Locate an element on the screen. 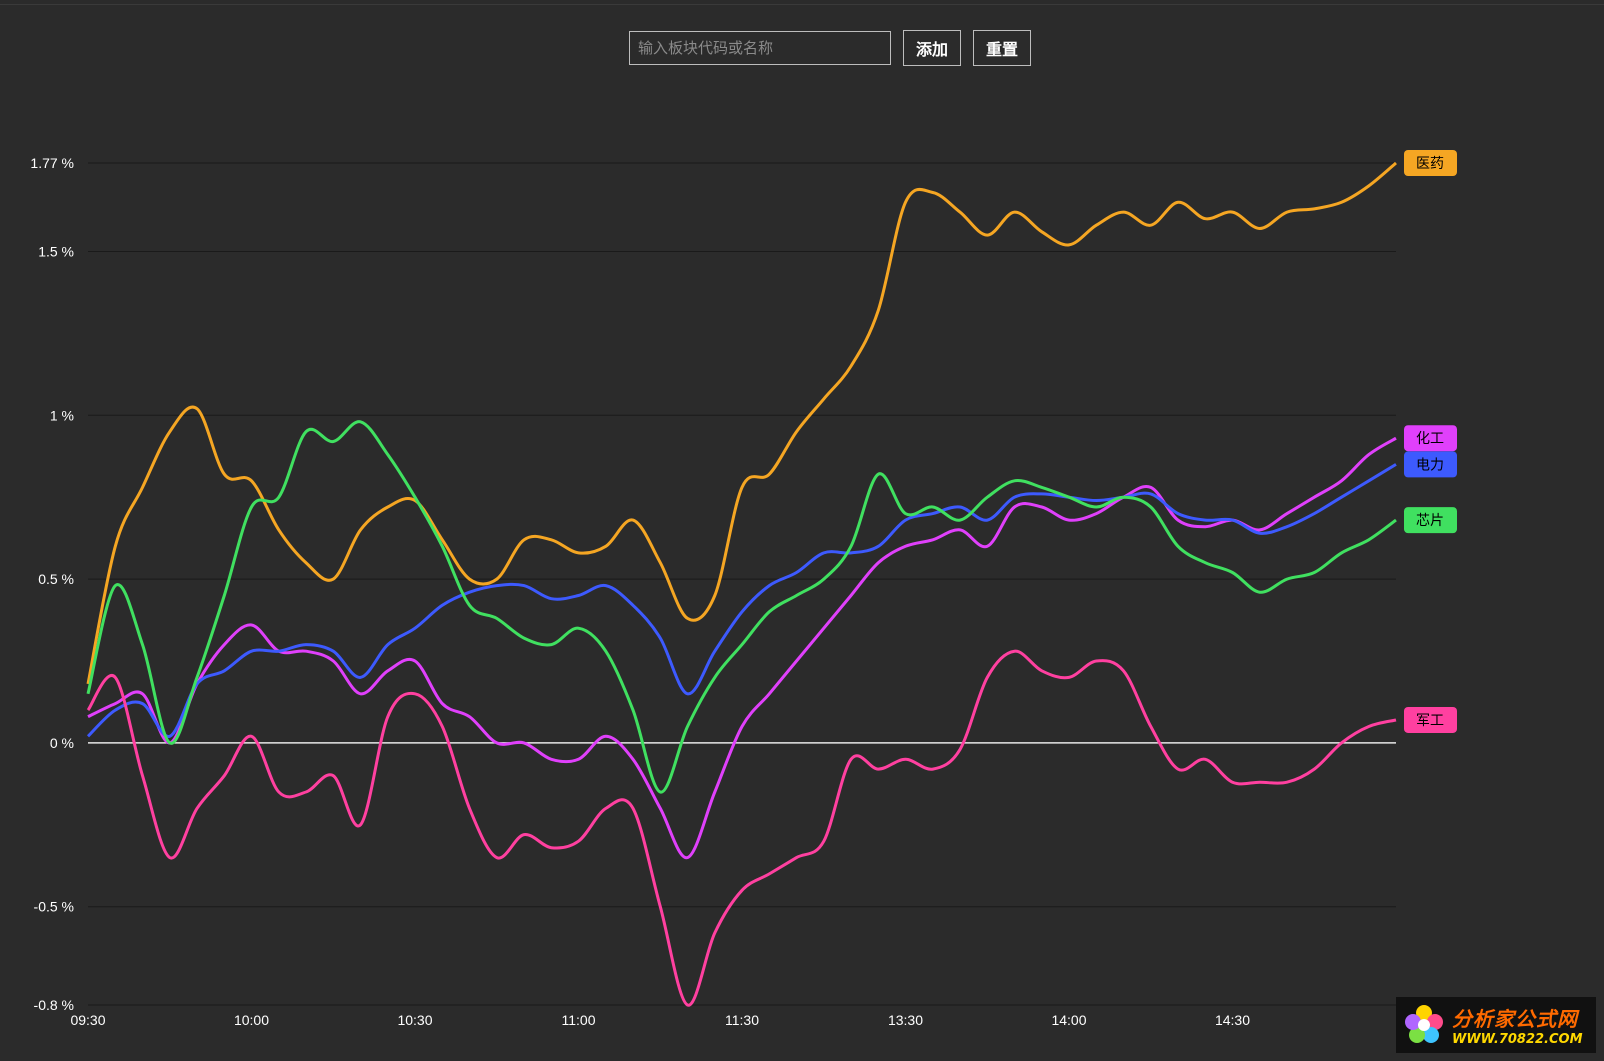 The image size is (1604, 1061). series-tag-4: 军工 is located at coordinates (1430, 719).